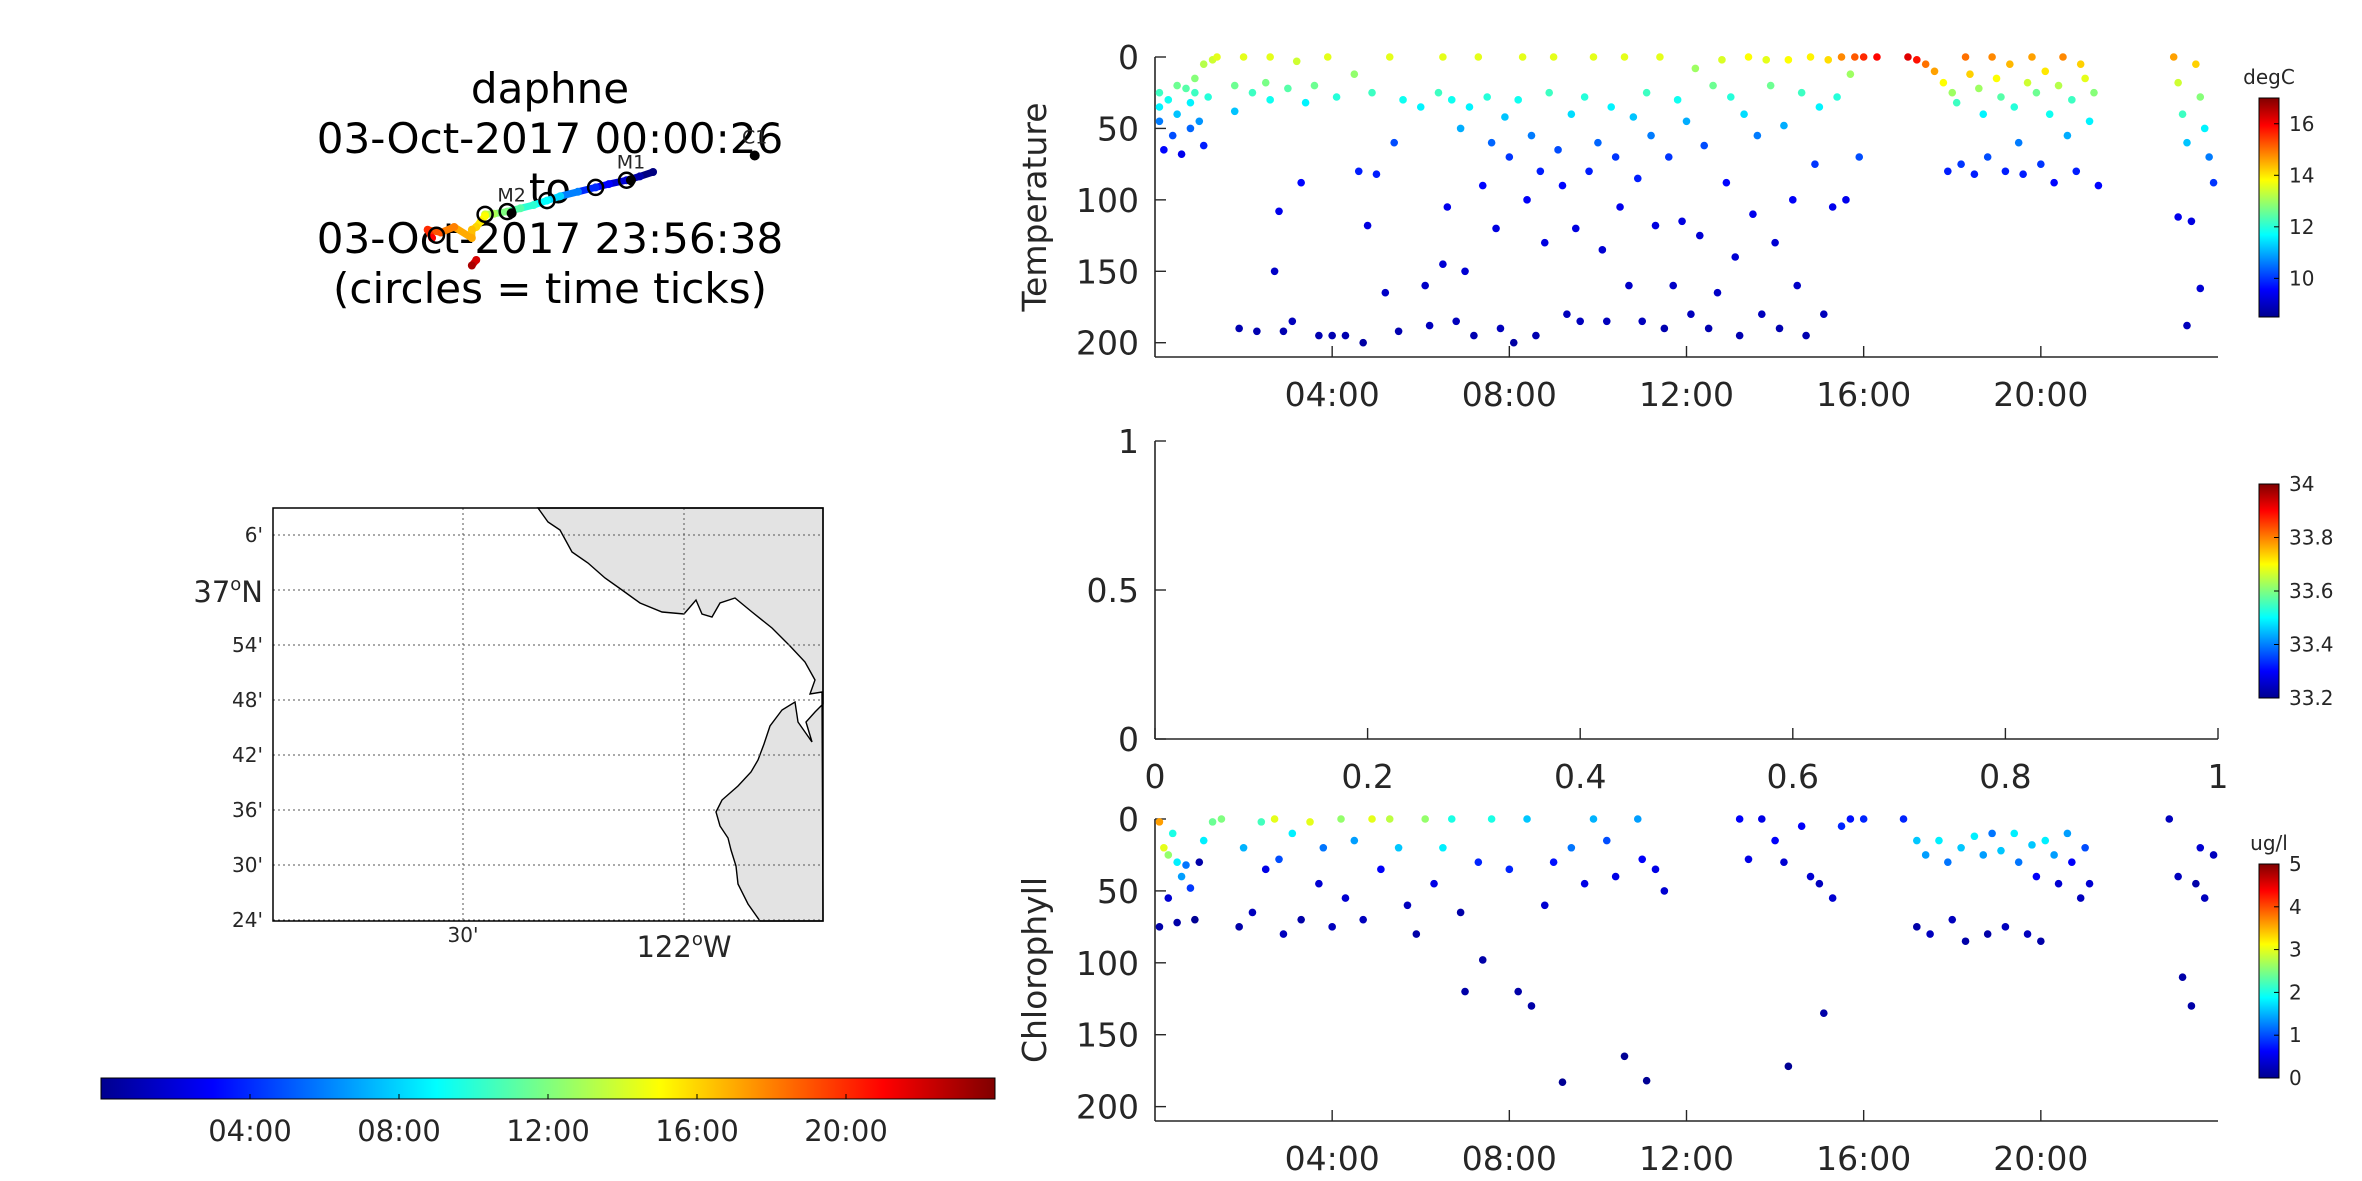 The width and height of the screenshot is (2362, 1181). What do you see at coordinates (1107, 1035) in the screenshot?
I see `y-tick-label: 150` at bounding box center [1107, 1035].